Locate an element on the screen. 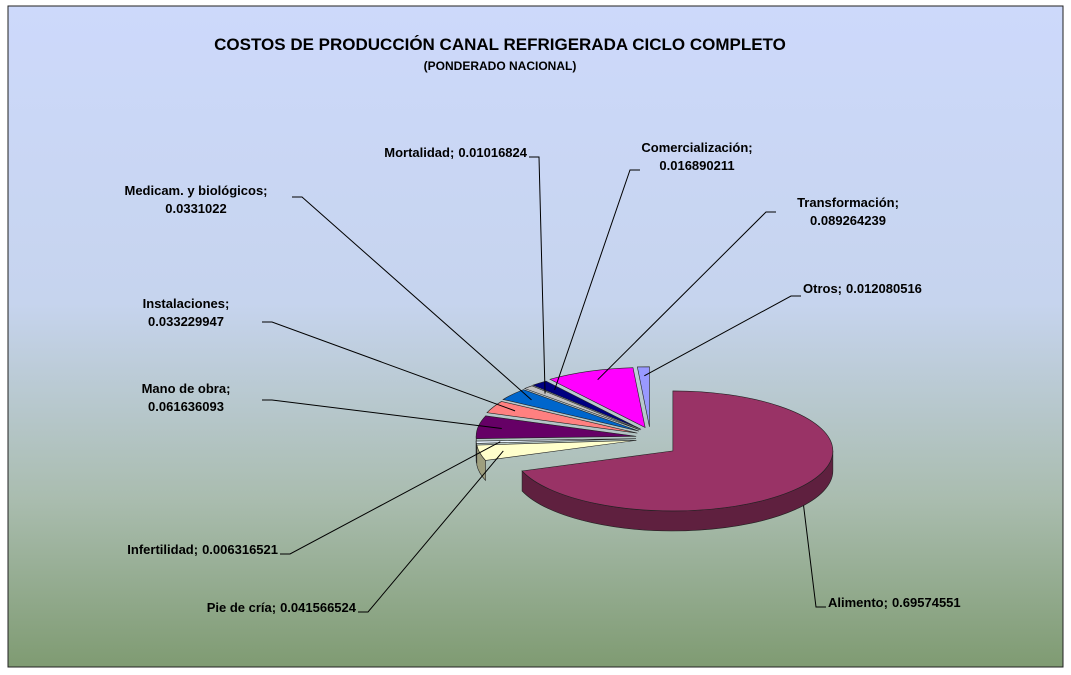  data-label: Infertilidad; 0.006316521 is located at coordinates (202, 549).